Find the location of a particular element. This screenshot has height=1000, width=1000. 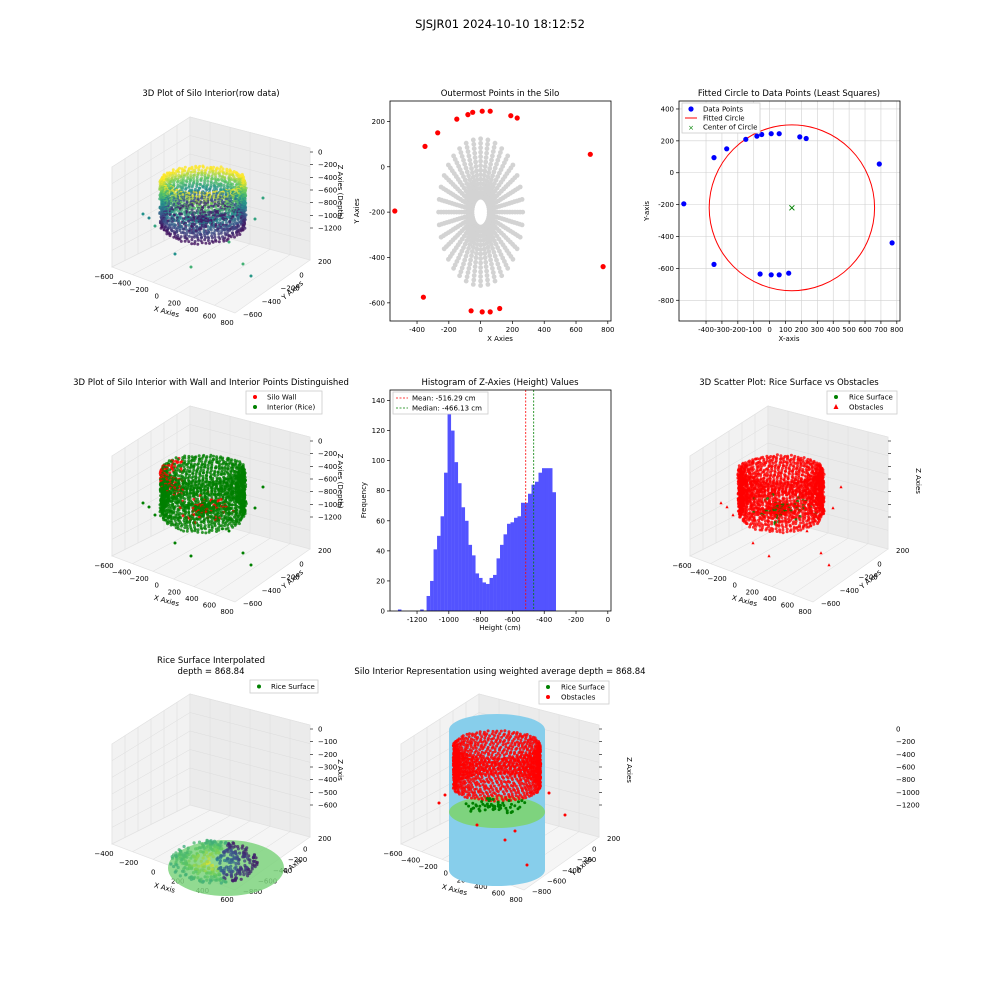

panel-title: Histogram of Z-Axies (Height) Values is located at coordinates (500, 383).